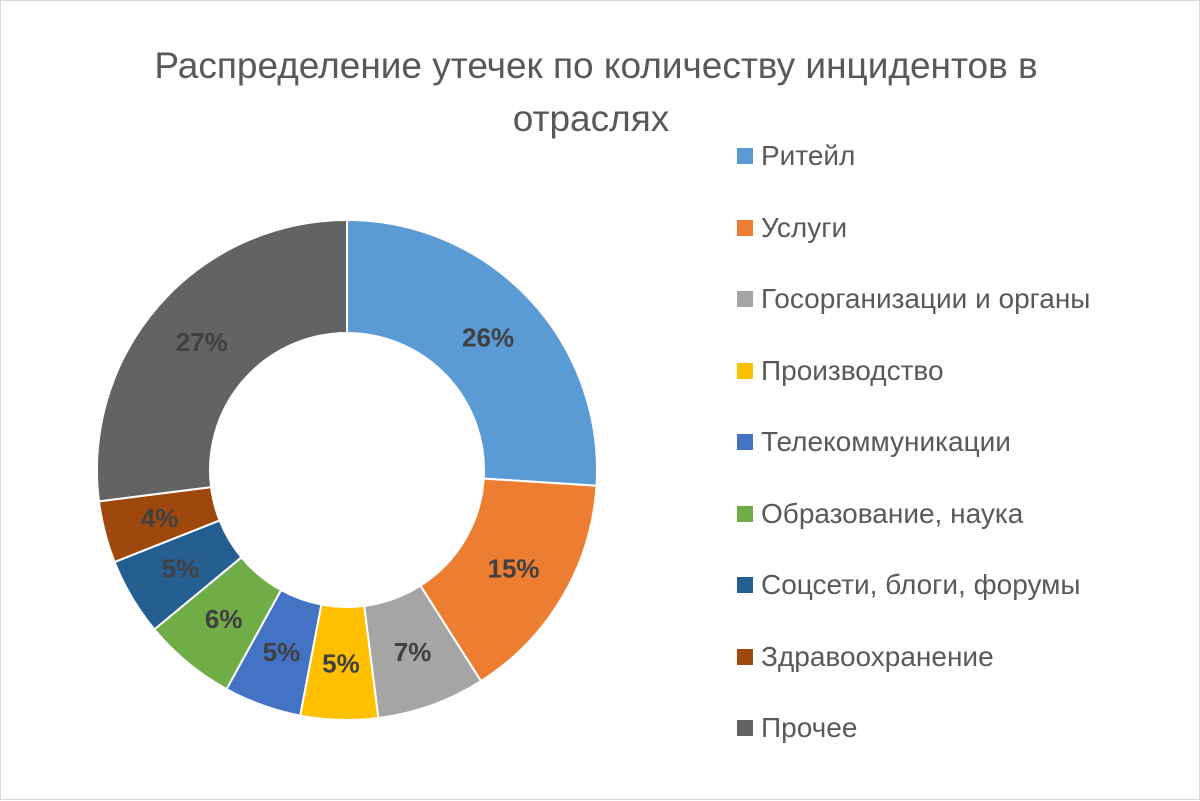 The image size is (1200, 801). Describe the element at coordinates (886, 441) in the screenshot. I see `legend-label: Телекоммуникации` at that location.